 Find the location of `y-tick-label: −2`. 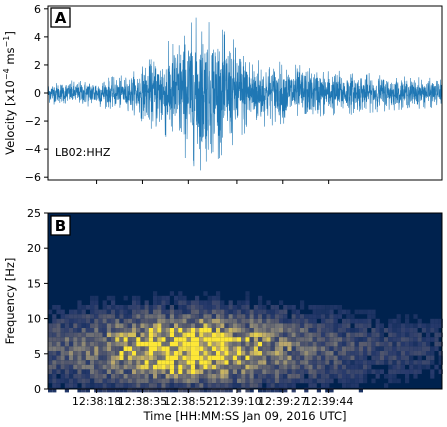

y-tick-label: −2 is located at coordinates (33, 121).